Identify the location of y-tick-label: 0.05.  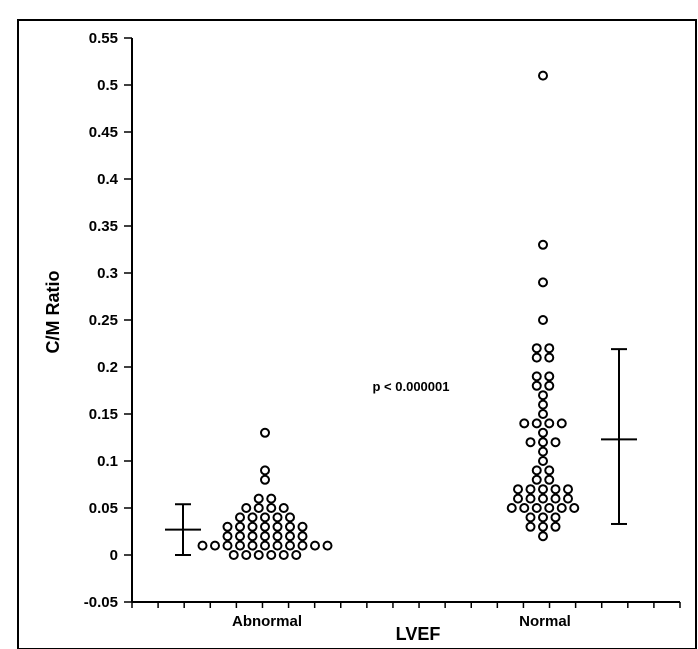
(103, 508).